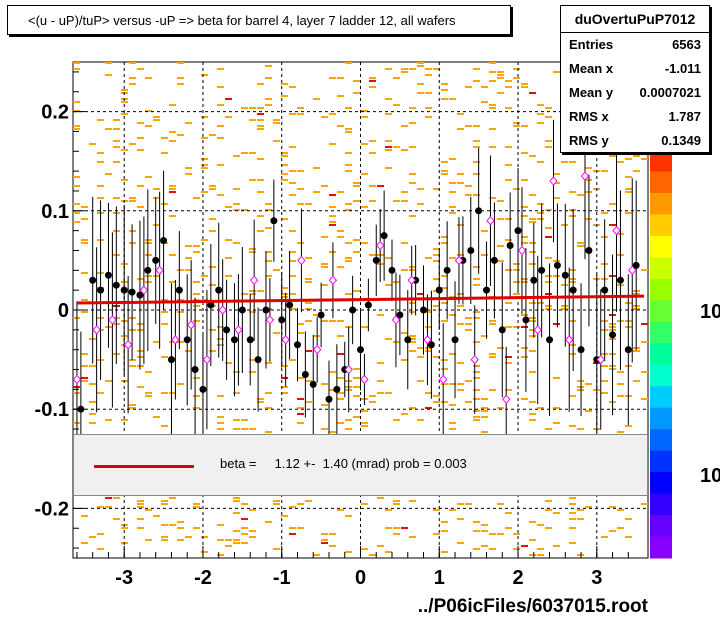 The height and width of the screenshot is (620, 720). I want to click on z-scale-label: 10, so click(710, 476).